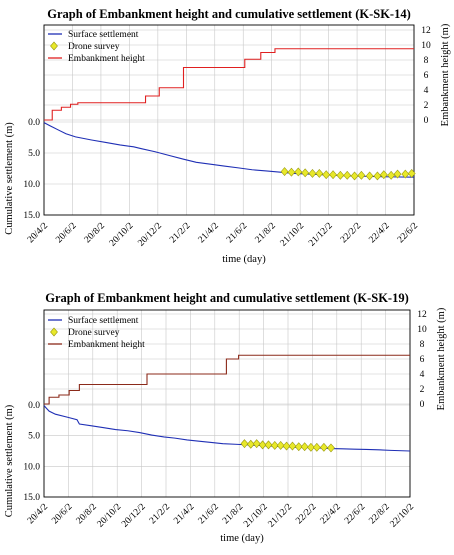  Describe the element at coordinates (150, 235) in the screenshot. I see `x-tick-label: 20/12/2` at that location.